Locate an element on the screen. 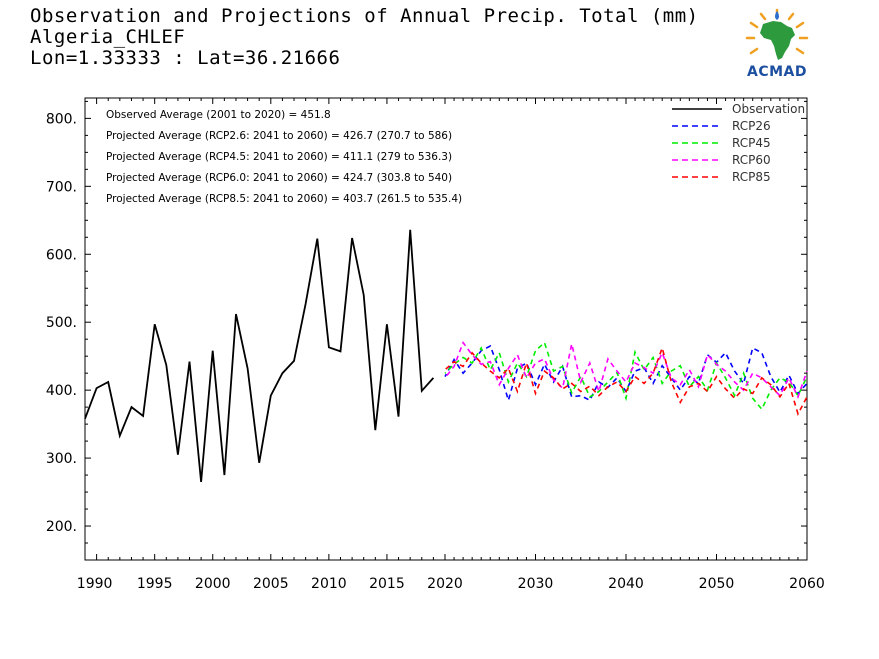 The width and height of the screenshot is (879, 659). y-tick-label: 500. is located at coordinates (61, 323).